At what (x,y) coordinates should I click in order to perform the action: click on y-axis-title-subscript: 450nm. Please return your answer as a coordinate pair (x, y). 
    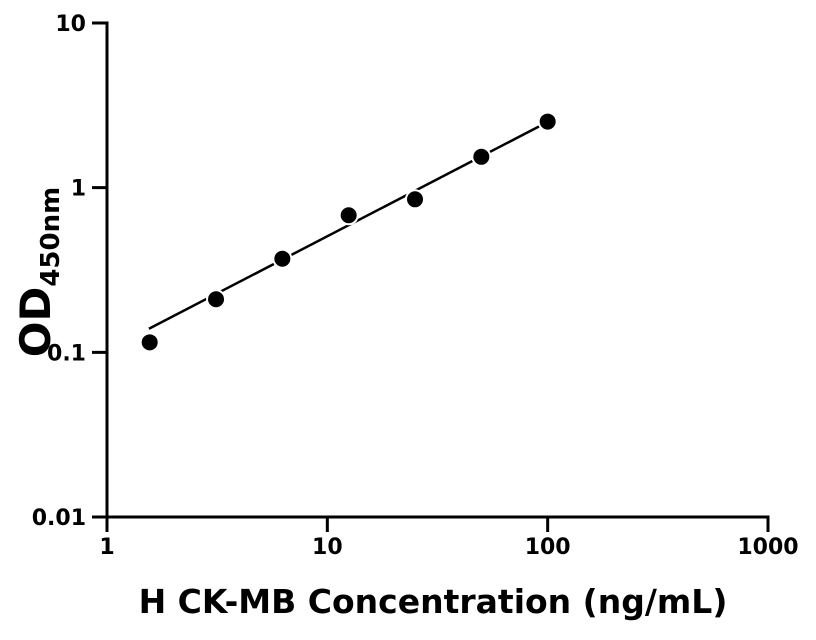
    Looking at the image, I should click on (51, 237).